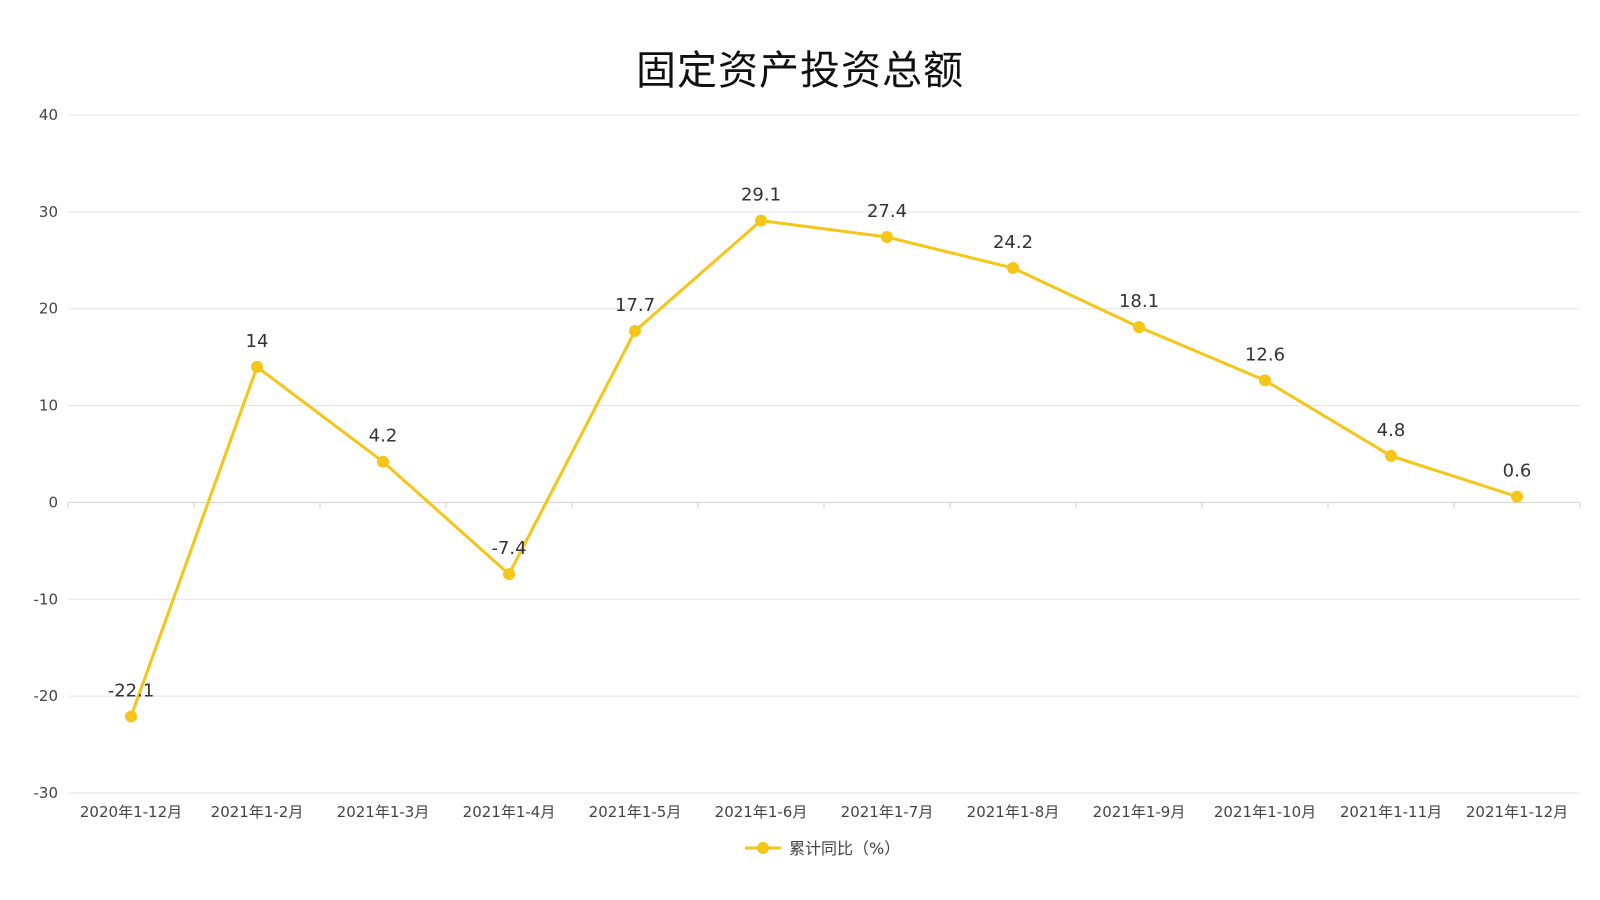 Image resolution: width=1600 pixels, height=900 pixels. Describe the element at coordinates (46, 599) in the screenshot. I see `y-tick-label: -10` at that location.